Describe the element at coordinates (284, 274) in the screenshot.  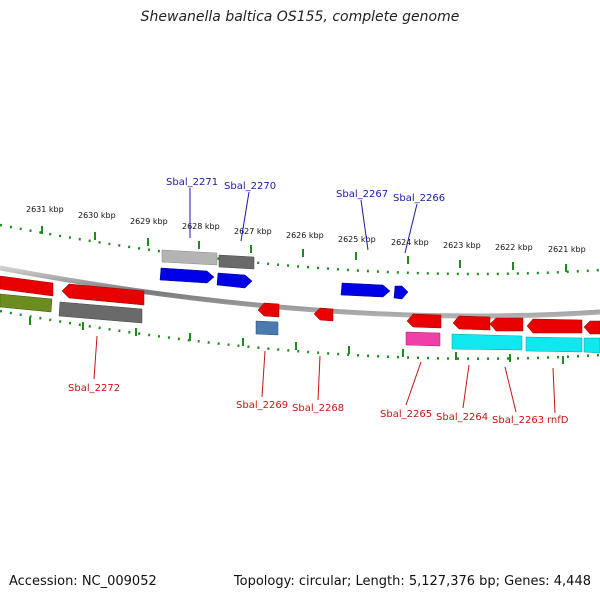
I see `forward-strand-features` at that location.